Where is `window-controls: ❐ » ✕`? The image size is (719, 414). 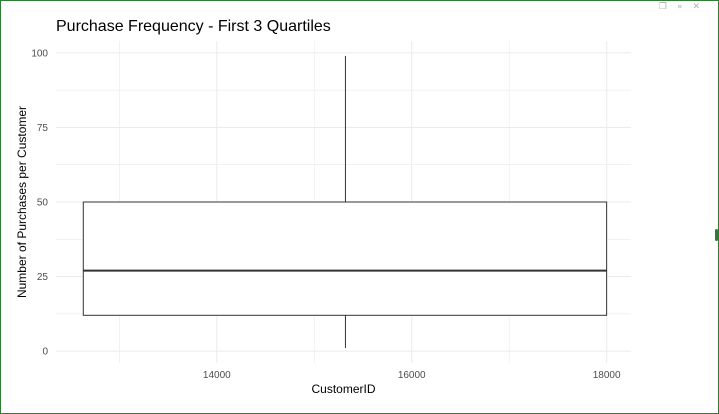
window-controls: ❐ » ✕ is located at coordinates (679, 7).